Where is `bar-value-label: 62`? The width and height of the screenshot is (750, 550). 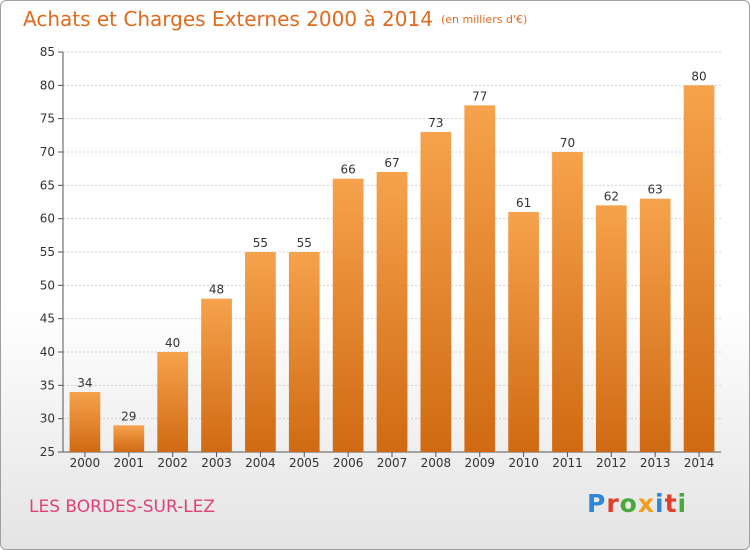 bar-value-label: 62 is located at coordinates (611, 196).